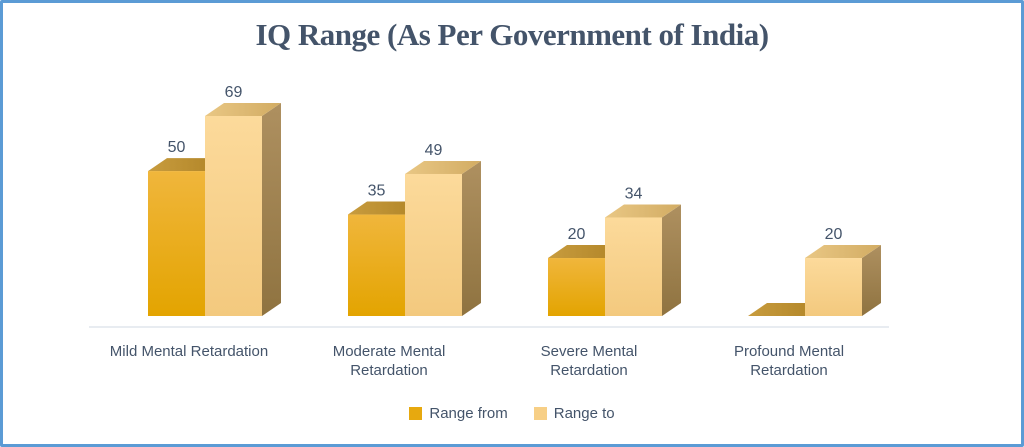  What do you see at coordinates (789, 361) in the screenshot?
I see `category-label-profound: Profound Mental Retardation` at bounding box center [789, 361].